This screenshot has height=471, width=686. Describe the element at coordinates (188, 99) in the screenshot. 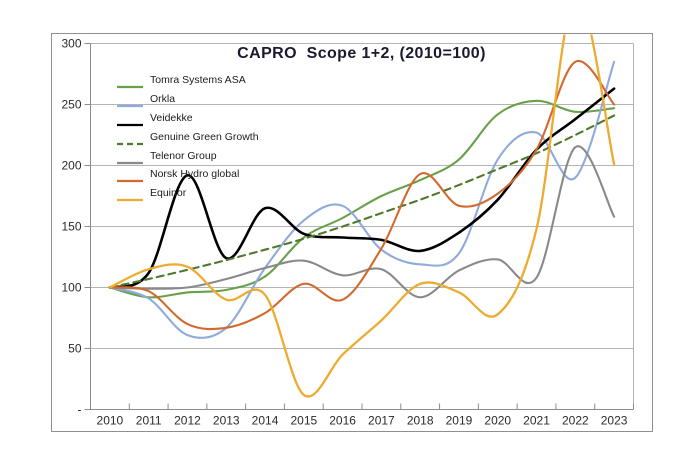

I see `legend-item-orkla: Orkla` at that location.